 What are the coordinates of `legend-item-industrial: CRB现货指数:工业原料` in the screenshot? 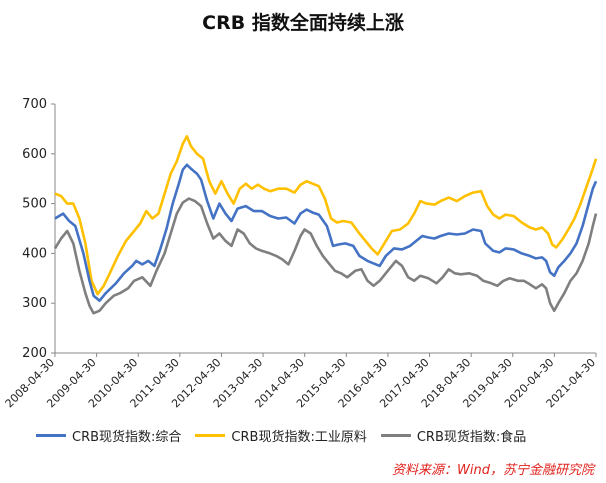 It's located at (281, 435).